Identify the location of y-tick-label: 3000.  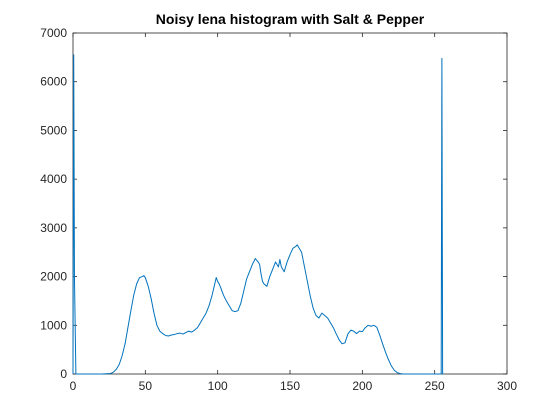
(53, 228).